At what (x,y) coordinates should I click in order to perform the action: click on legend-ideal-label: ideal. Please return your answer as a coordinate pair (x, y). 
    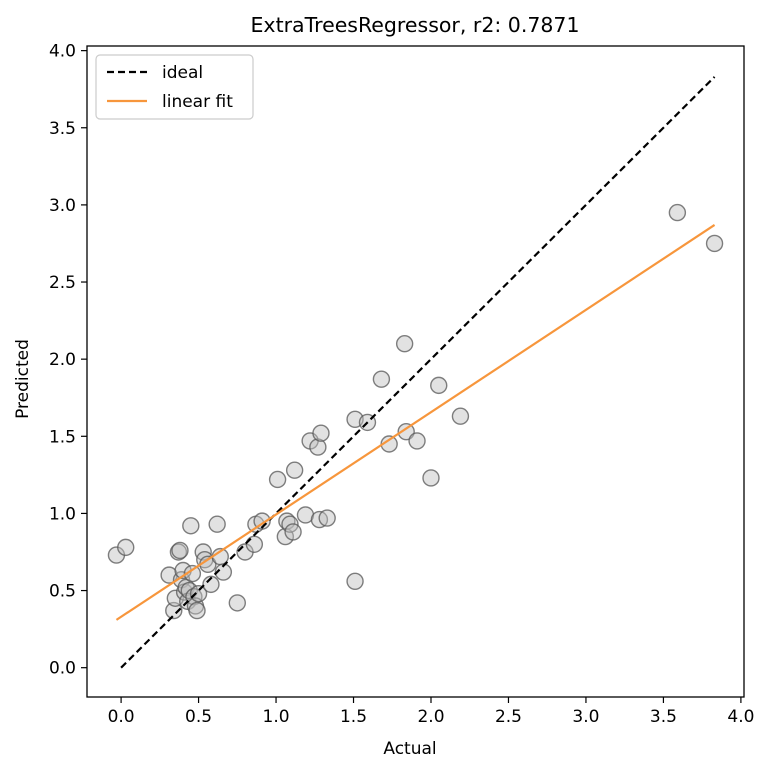
    Looking at the image, I should click on (182, 73).